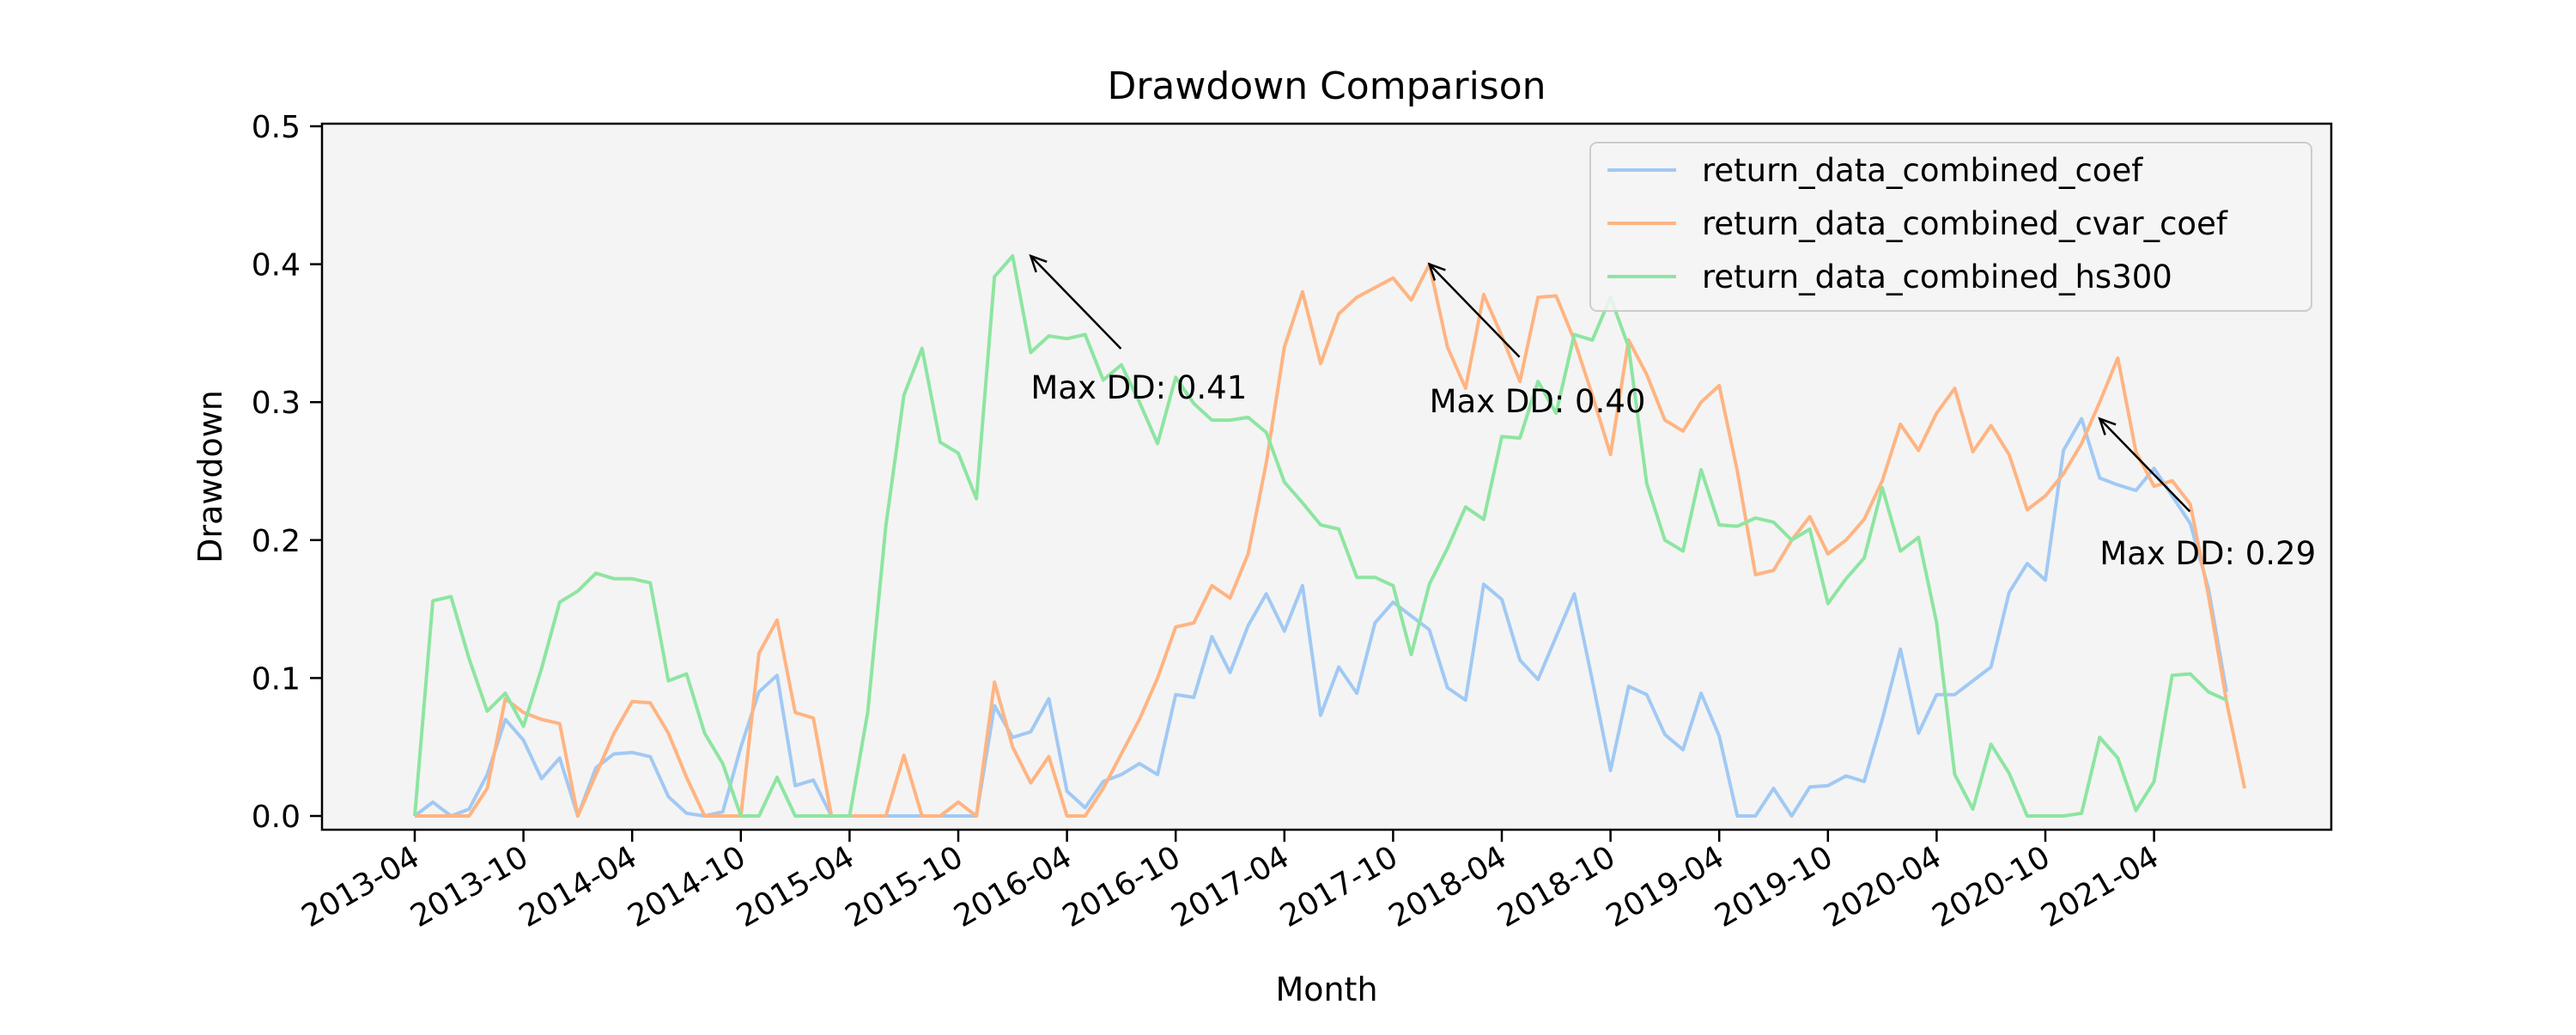 The image size is (2576, 1035). I want to click on chart-title: Drawdown Comparison, so click(1327, 86).